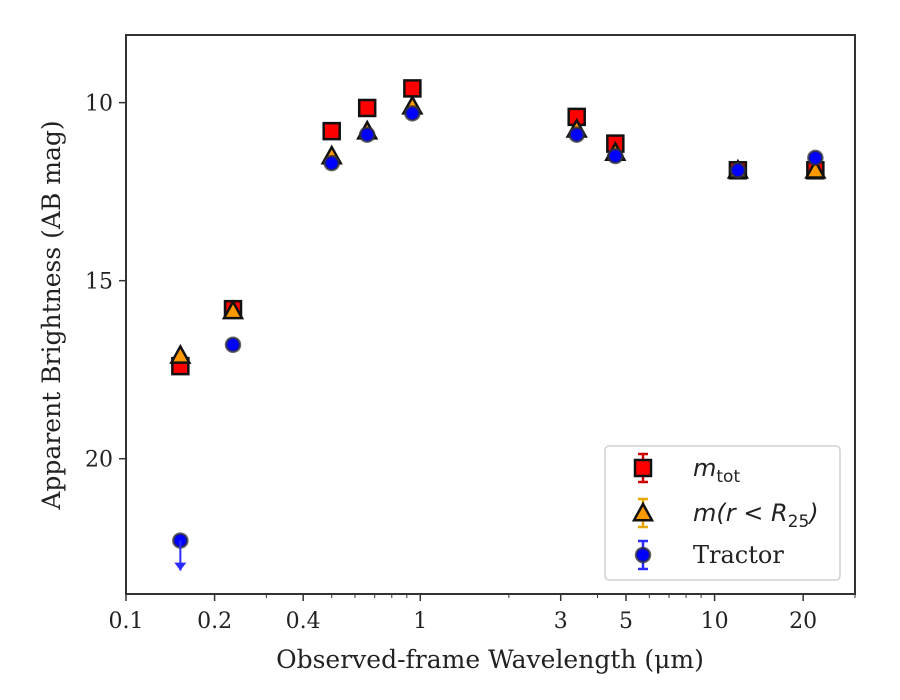  What do you see at coordinates (99, 460) in the screenshot?
I see `y-tick-label: 20` at bounding box center [99, 460].